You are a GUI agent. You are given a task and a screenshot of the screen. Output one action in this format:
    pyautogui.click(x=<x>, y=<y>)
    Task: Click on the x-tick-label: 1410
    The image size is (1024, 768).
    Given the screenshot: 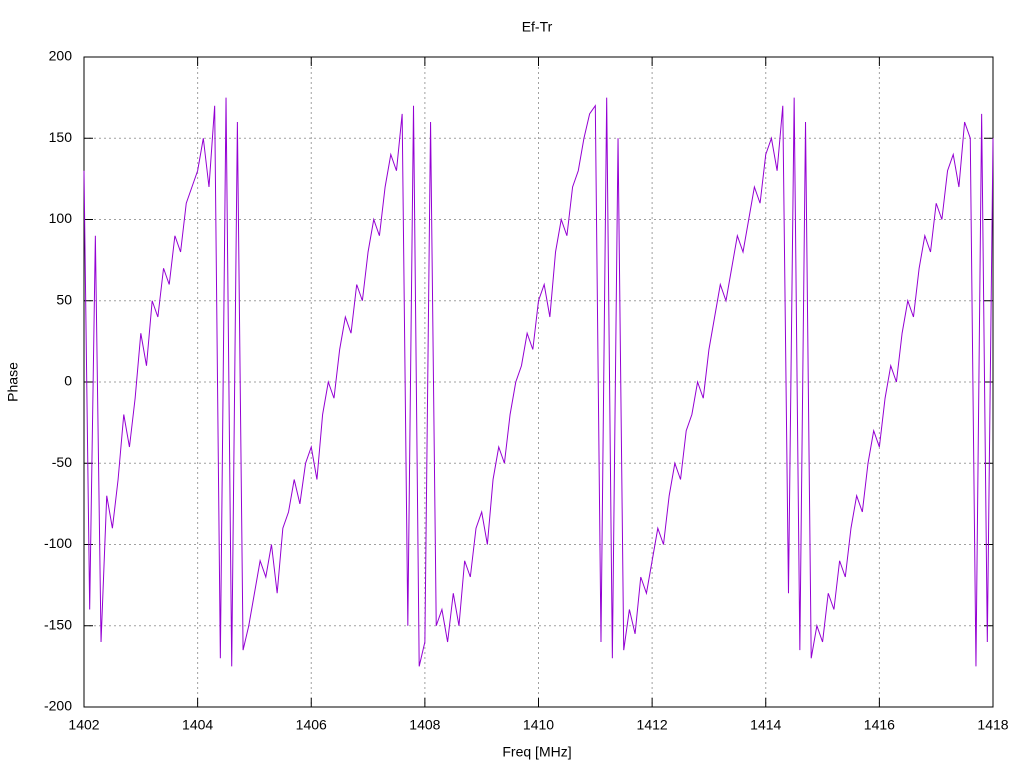 What is the action you would take?
    pyautogui.click(x=538, y=725)
    